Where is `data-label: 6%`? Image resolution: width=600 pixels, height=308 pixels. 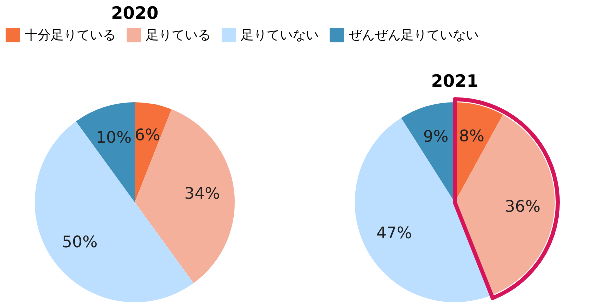
data-label: 6% is located at coordinates (147, 135).